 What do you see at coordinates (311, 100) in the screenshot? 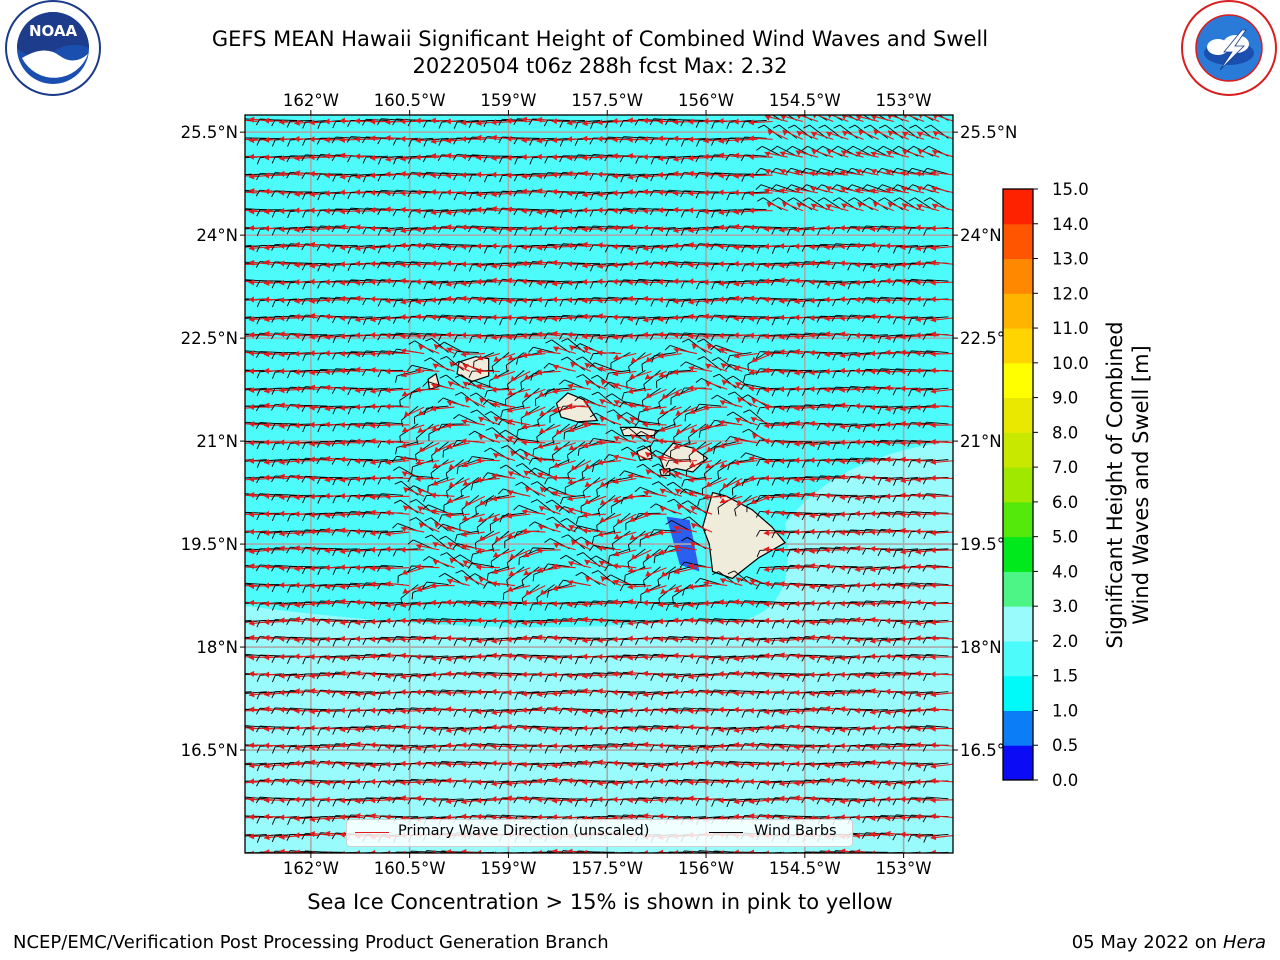
I see `lon-label-top: 162°W` at bounding box center [311, 100].